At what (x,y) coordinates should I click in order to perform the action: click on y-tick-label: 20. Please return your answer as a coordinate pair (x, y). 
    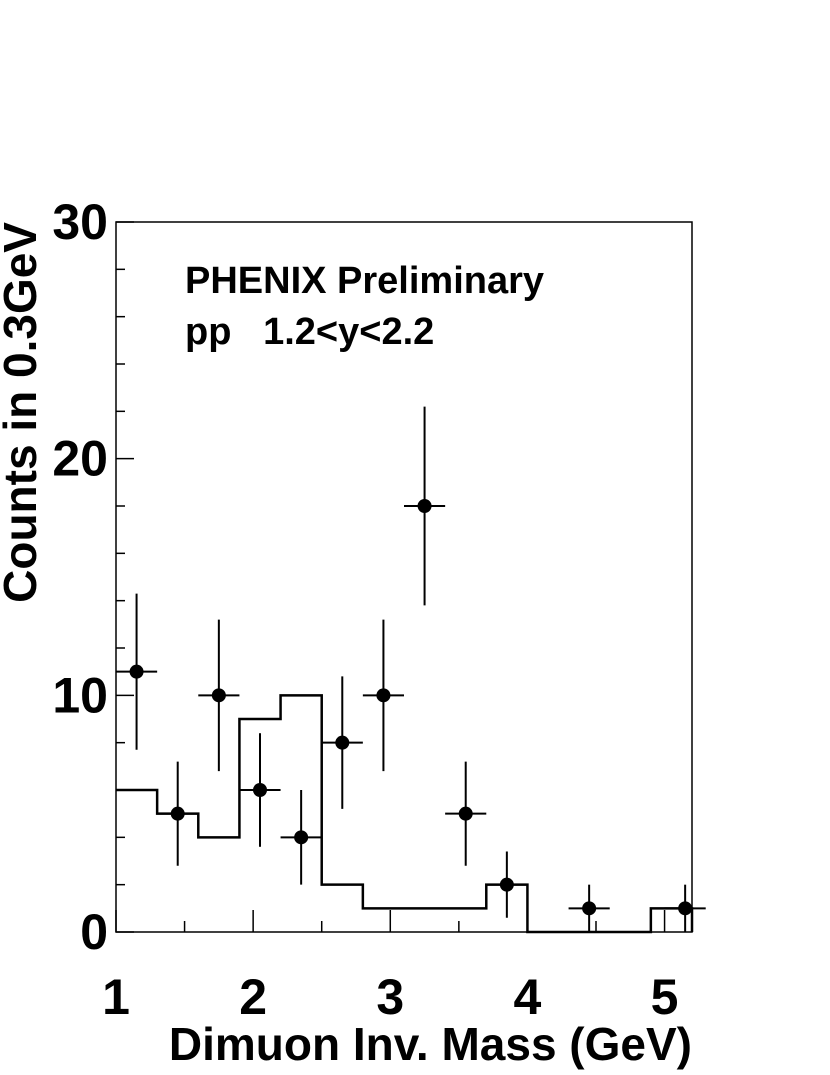
    Looking at the image, I should click on (80, 459).